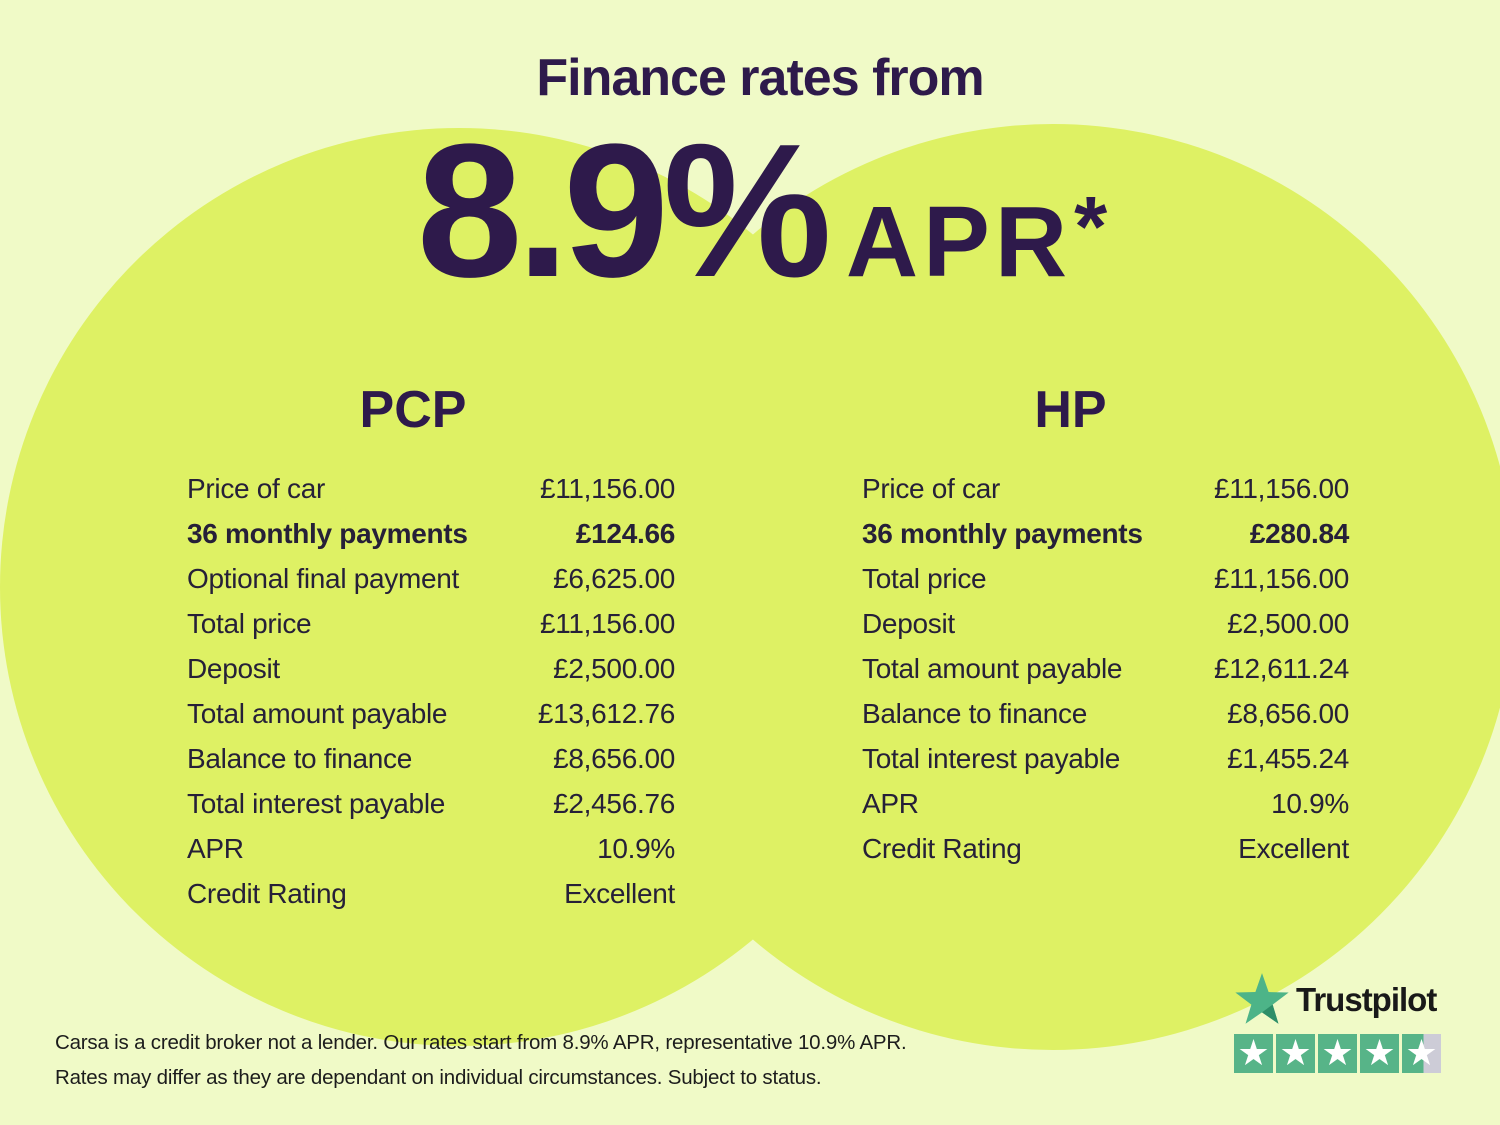  I want to click on table-row: Total amount payable £12,611.24, so click(1105, 668).